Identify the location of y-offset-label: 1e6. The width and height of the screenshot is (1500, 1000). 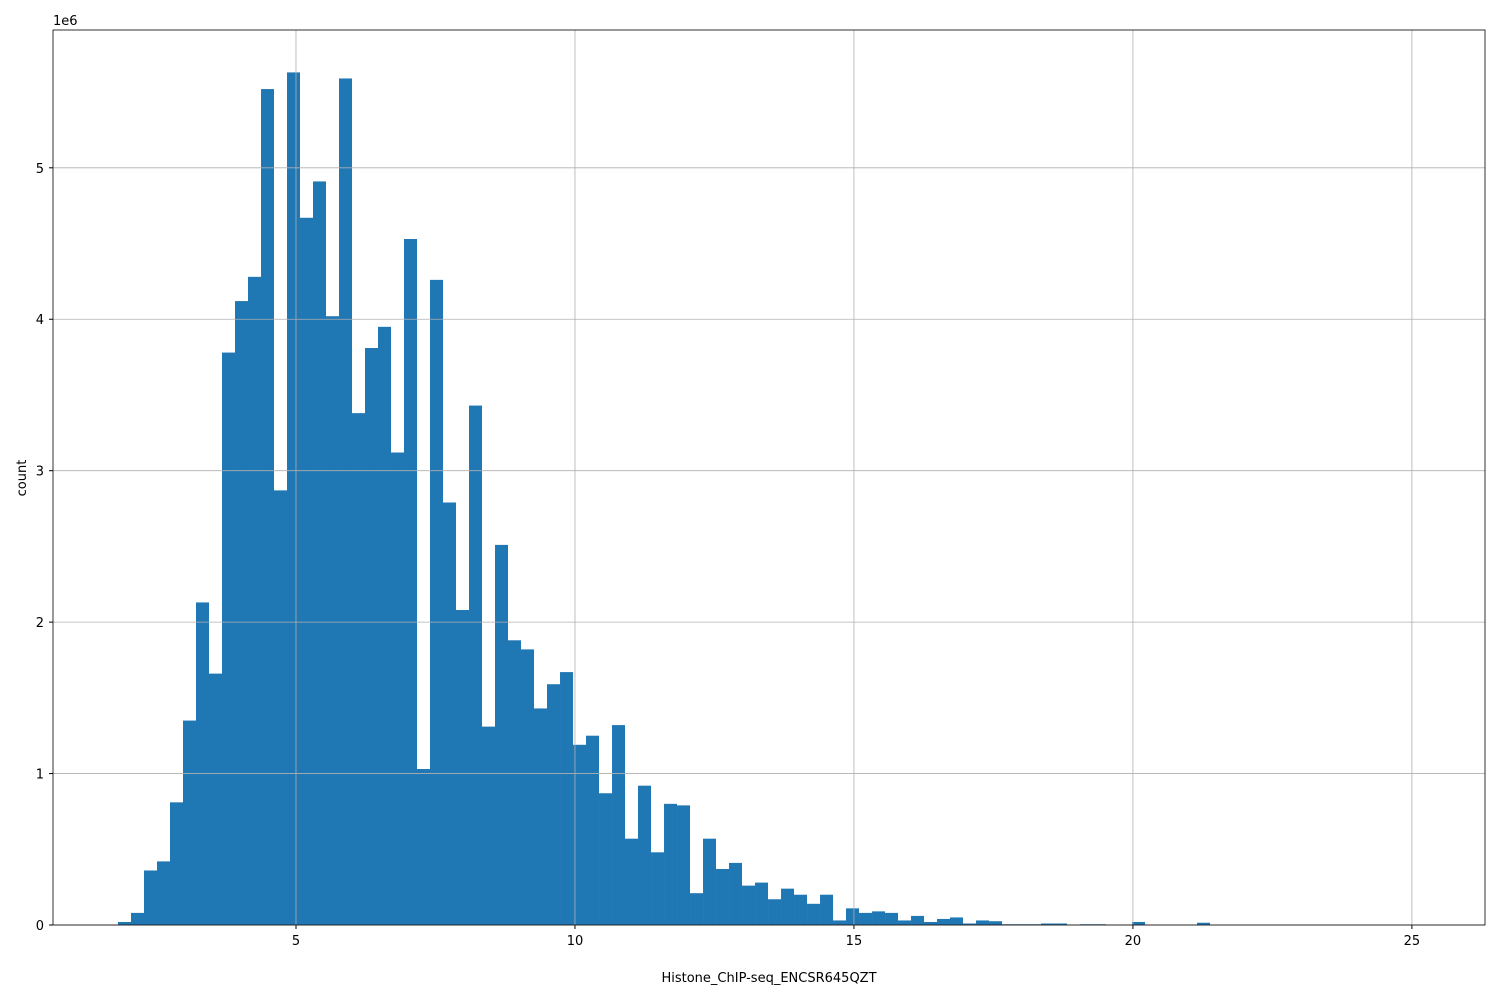
(65, 21).